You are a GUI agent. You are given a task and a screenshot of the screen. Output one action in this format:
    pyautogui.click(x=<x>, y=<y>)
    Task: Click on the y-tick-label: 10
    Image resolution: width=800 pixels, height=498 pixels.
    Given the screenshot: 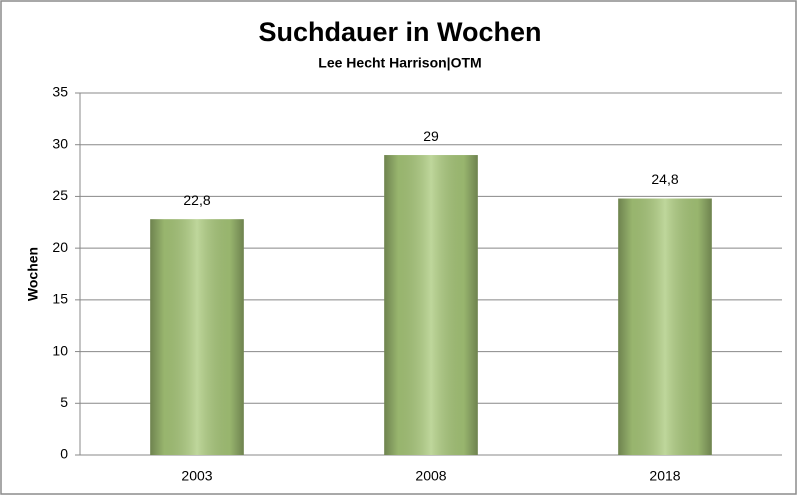 What is the action you would take?
    pyautogui.click(x=60, y=350)
    